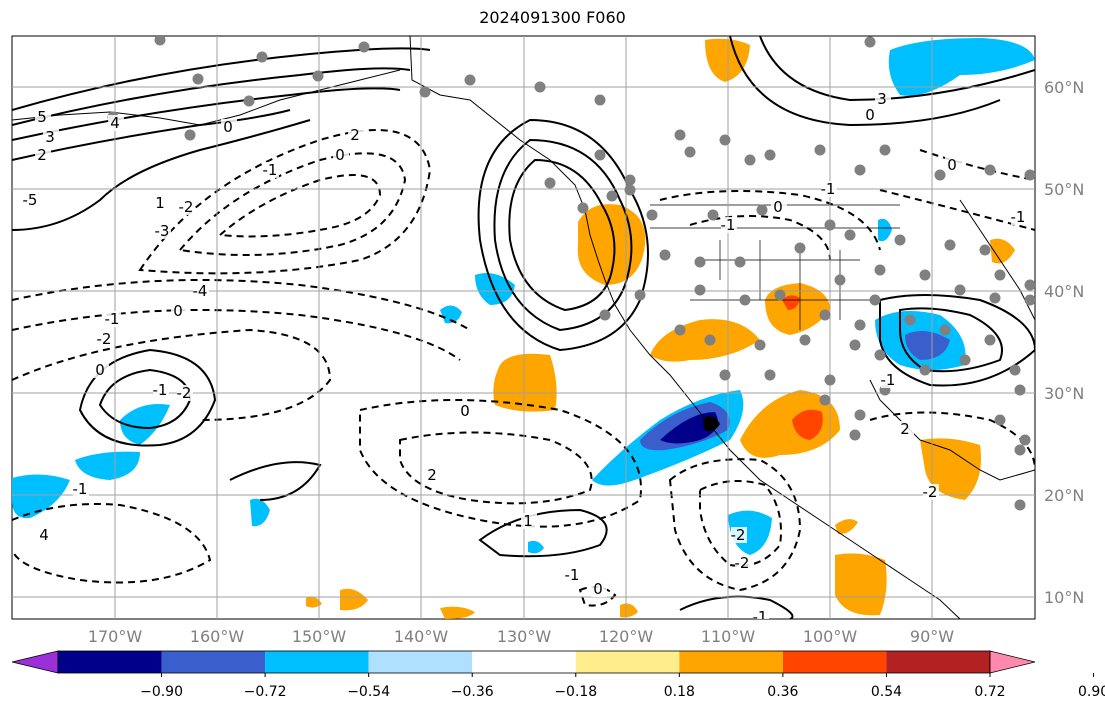  I want to click on lat-label: 50°N, so click(1064, 189).